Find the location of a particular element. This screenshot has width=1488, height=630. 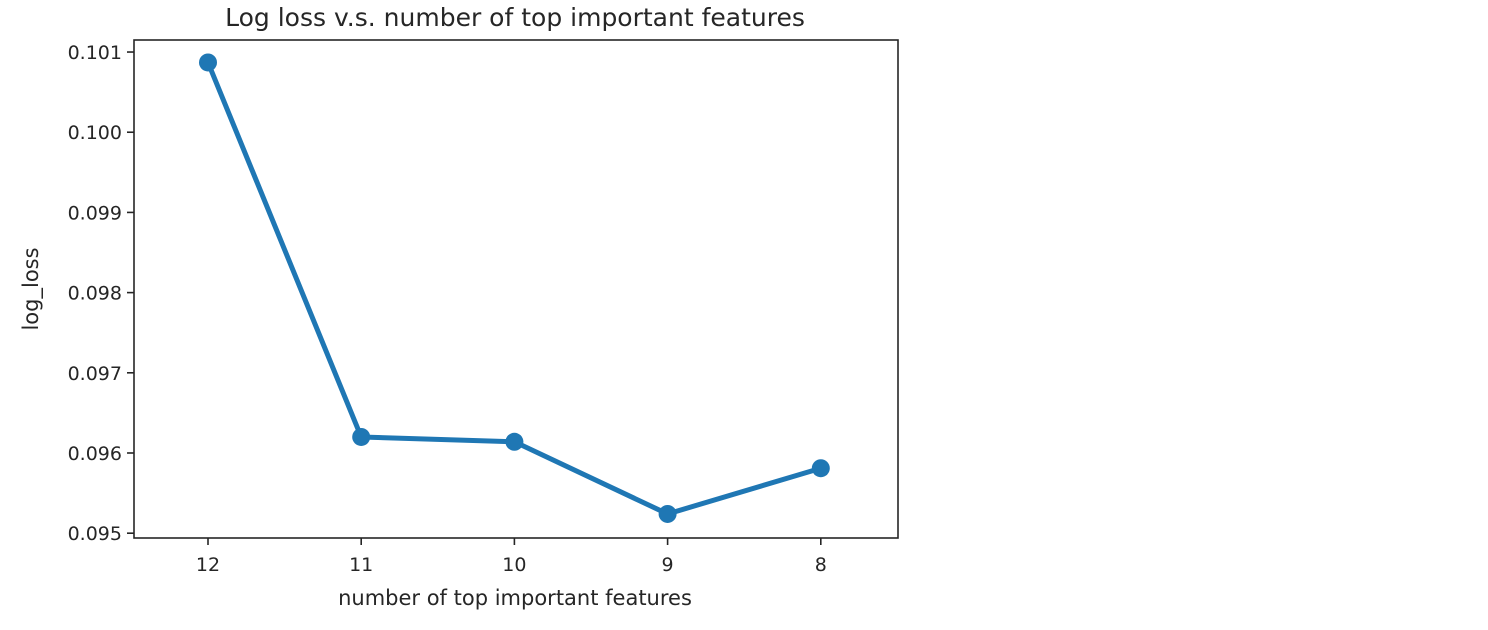

x-tick-label: 8 is located at coordinates (821, 565).